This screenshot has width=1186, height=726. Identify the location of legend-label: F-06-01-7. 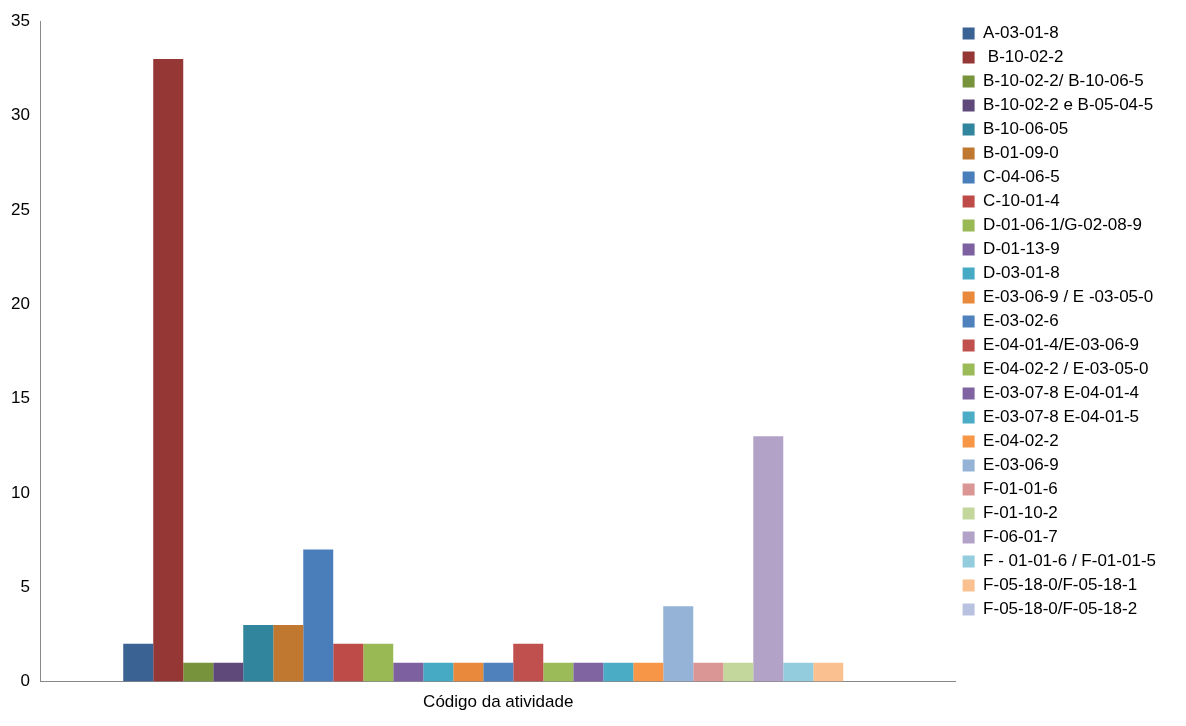
(1020, 537).